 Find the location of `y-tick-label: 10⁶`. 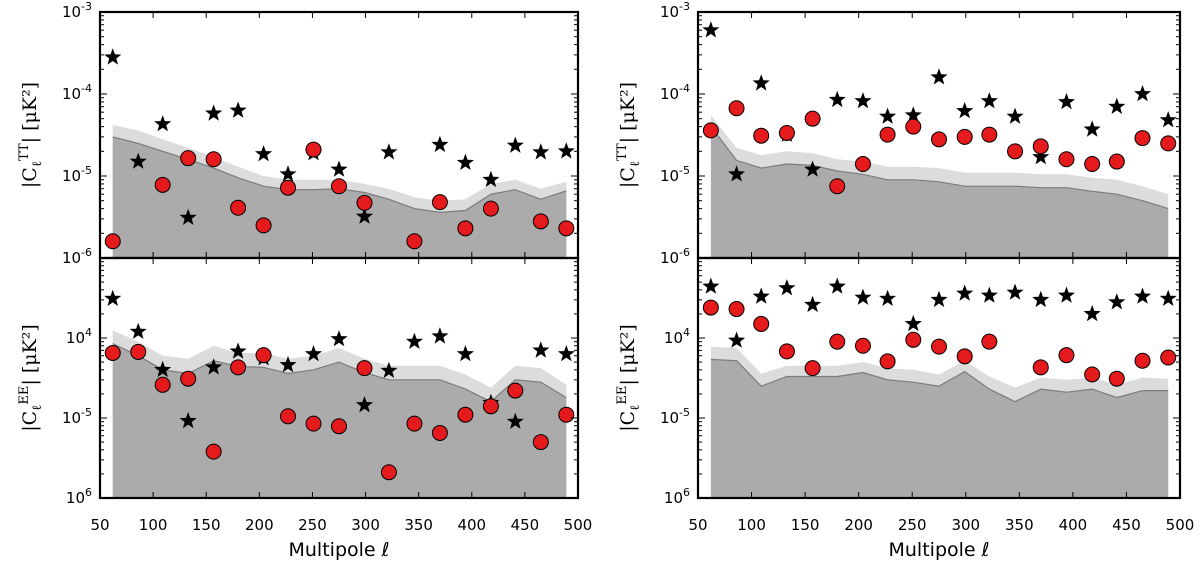

y-tick-label: 10⁶ is located at coordinates (79, 496).